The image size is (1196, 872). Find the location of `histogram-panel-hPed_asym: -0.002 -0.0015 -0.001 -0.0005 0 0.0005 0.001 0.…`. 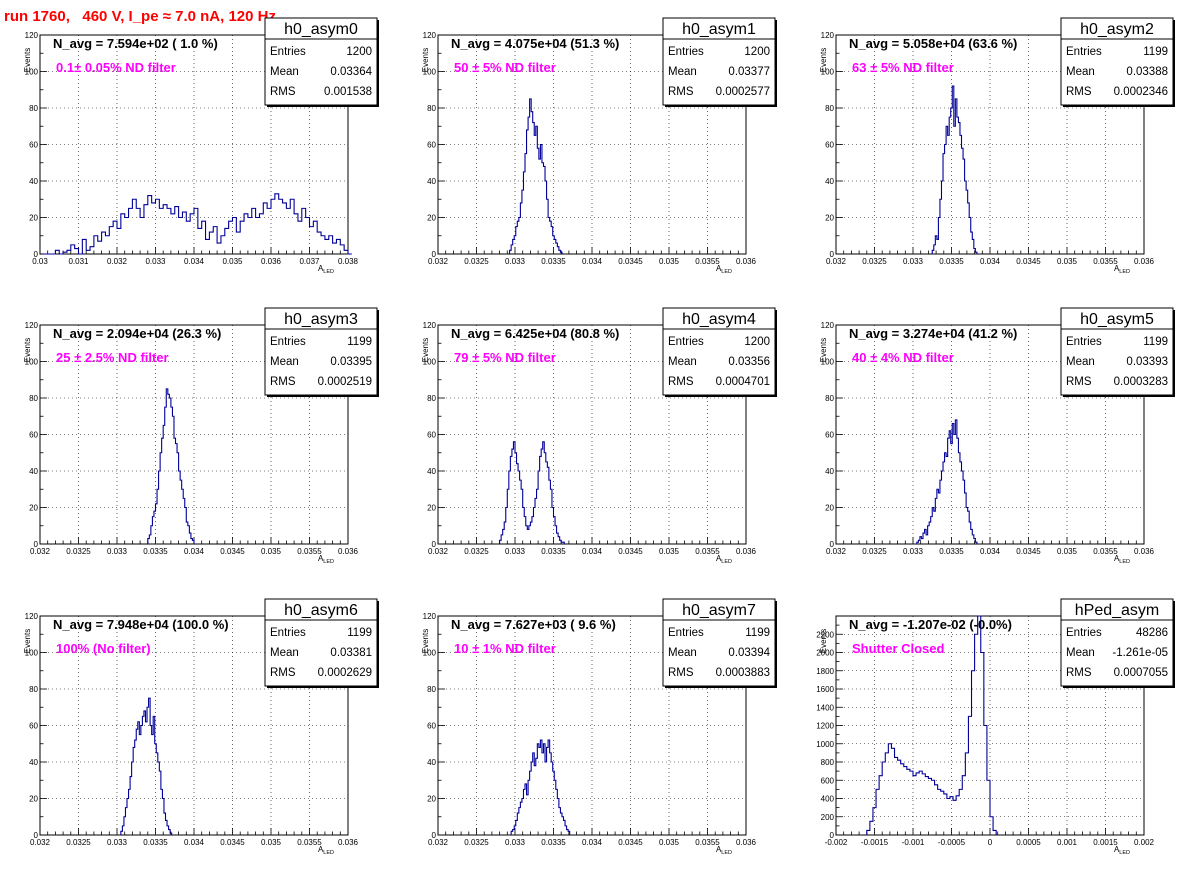

histogram-panel-hPed_asym: -0.002 -0.0015 -0.001 -0.0005 0 0.0005 0.001 0.… is located at coordinates (995, 727).